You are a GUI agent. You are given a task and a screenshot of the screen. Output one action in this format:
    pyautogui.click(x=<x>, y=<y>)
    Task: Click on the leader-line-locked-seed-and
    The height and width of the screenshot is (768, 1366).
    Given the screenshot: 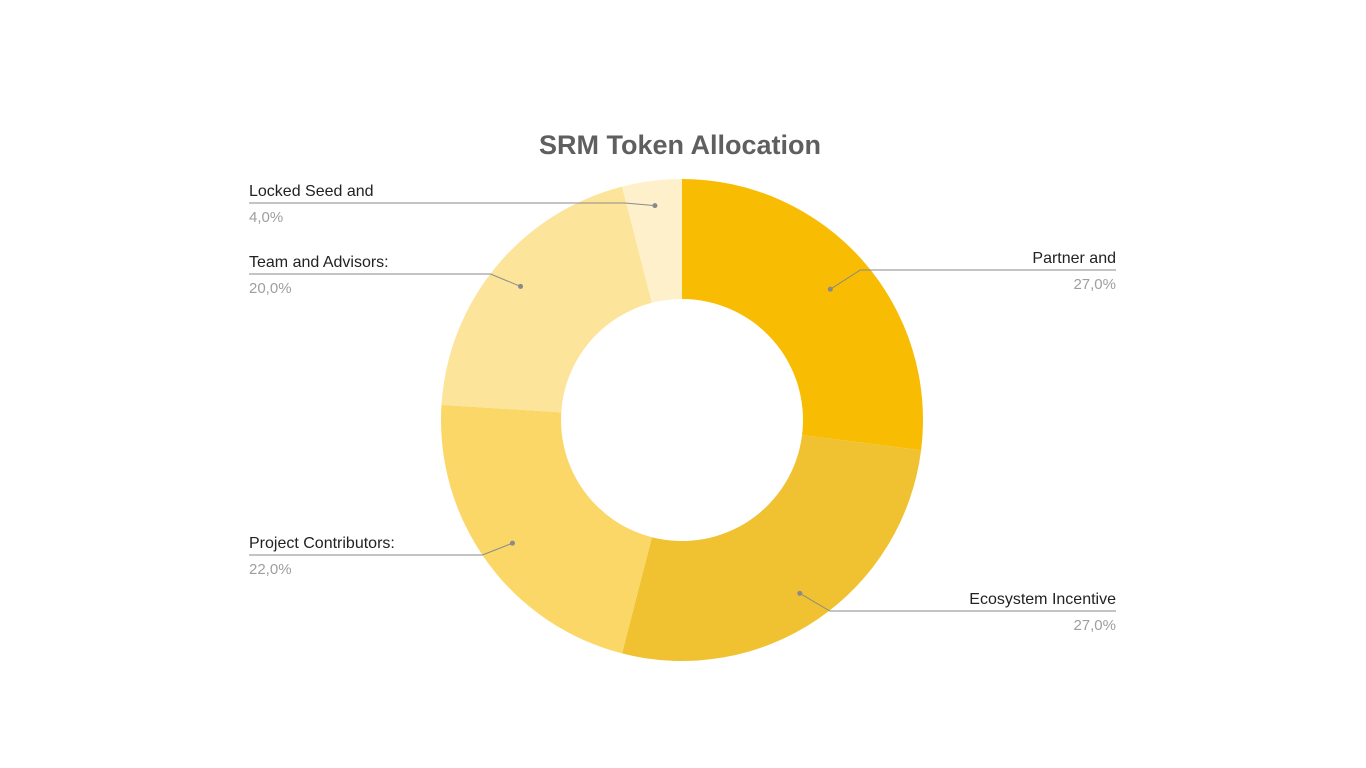 What is the action you would take?
    pyautogui.click(x=452, y=204)
    